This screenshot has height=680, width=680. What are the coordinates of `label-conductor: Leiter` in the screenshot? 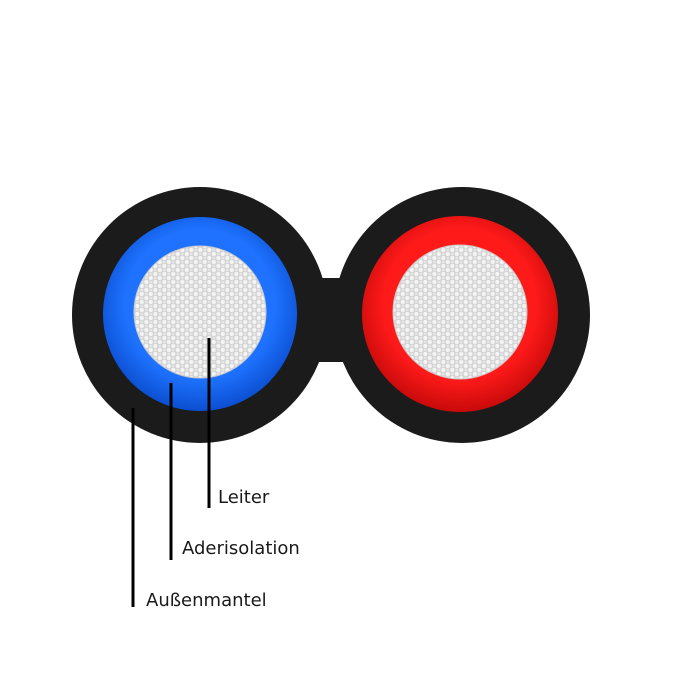 It's located at (244, 497).